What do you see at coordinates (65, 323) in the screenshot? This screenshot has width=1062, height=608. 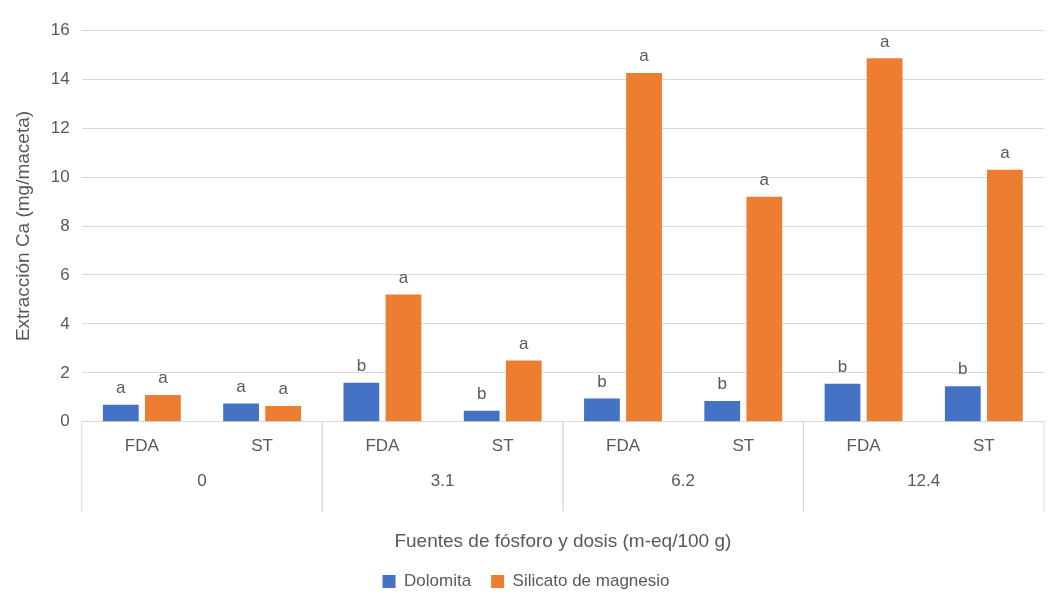 I see `y-tick-label: 4` at bounding box center [65, 323].